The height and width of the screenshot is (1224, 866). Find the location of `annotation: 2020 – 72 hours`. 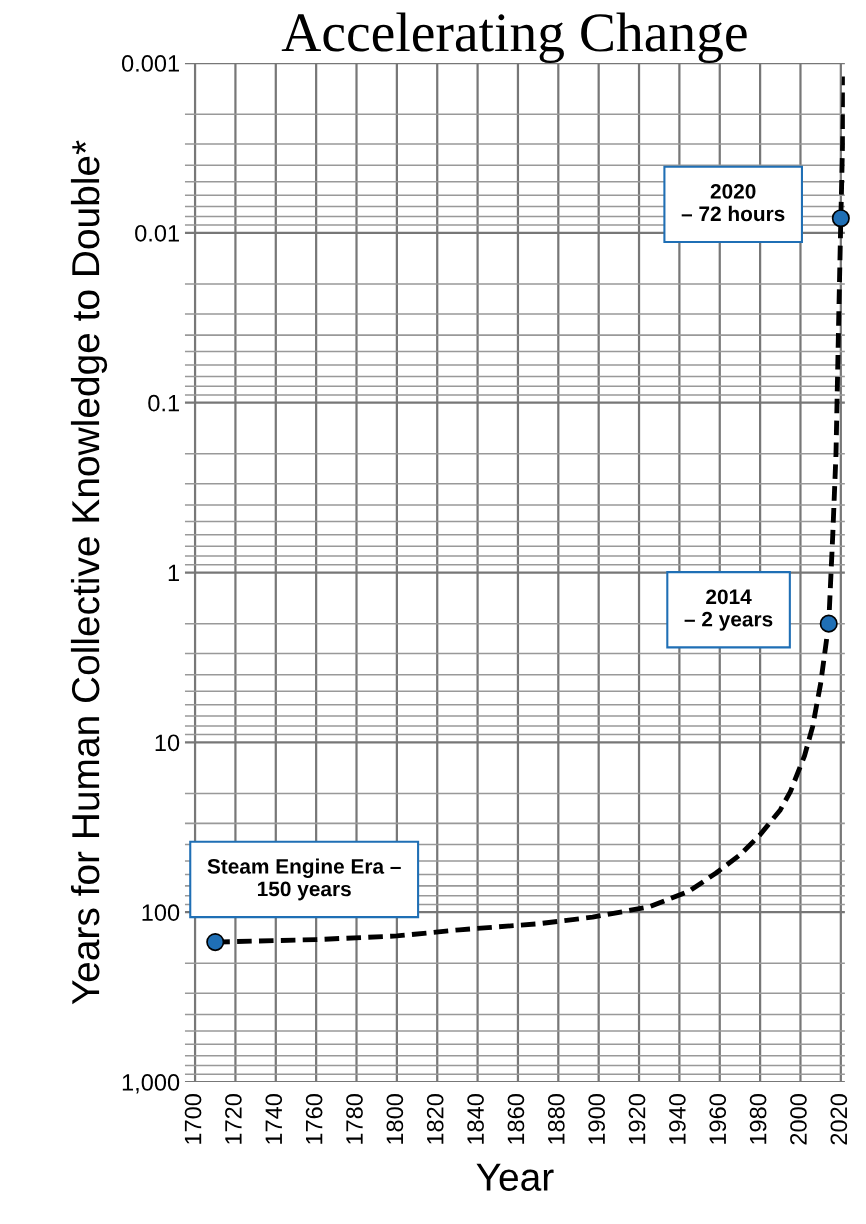

annotation: 2020 – 72 hours is located at coordinates (733, 202).